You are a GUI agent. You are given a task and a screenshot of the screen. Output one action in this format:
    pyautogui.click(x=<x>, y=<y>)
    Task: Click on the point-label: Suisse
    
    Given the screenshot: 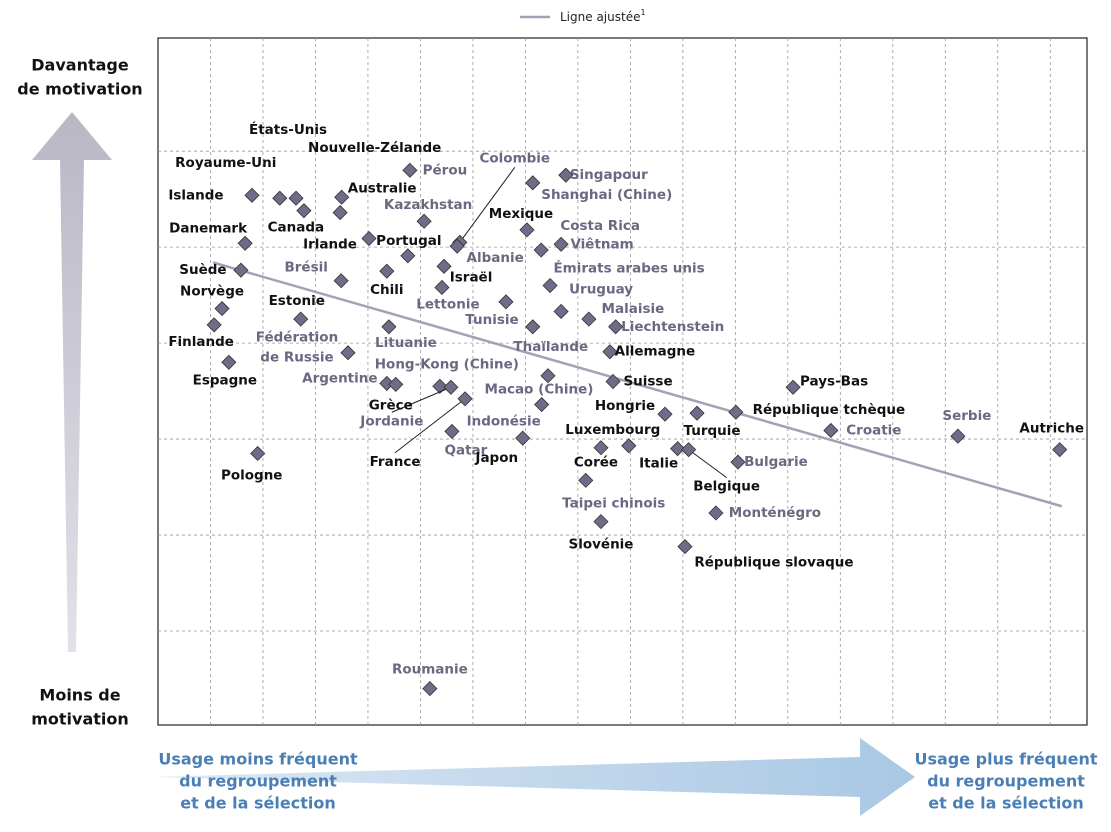 What is the action you would take?
    pyautogui.click(x=647, y=382)
    